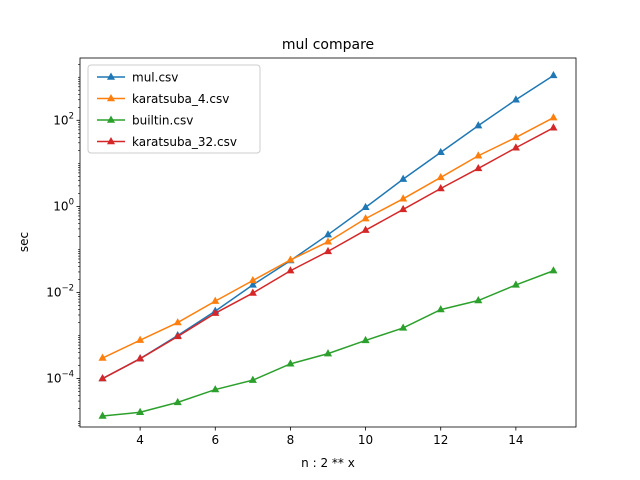  What do you see at coordinates (330, 437) in the screenshot?
I see `x-axis-ticks: 4 6 8 10 12 14` at bounding box center [330, 437].